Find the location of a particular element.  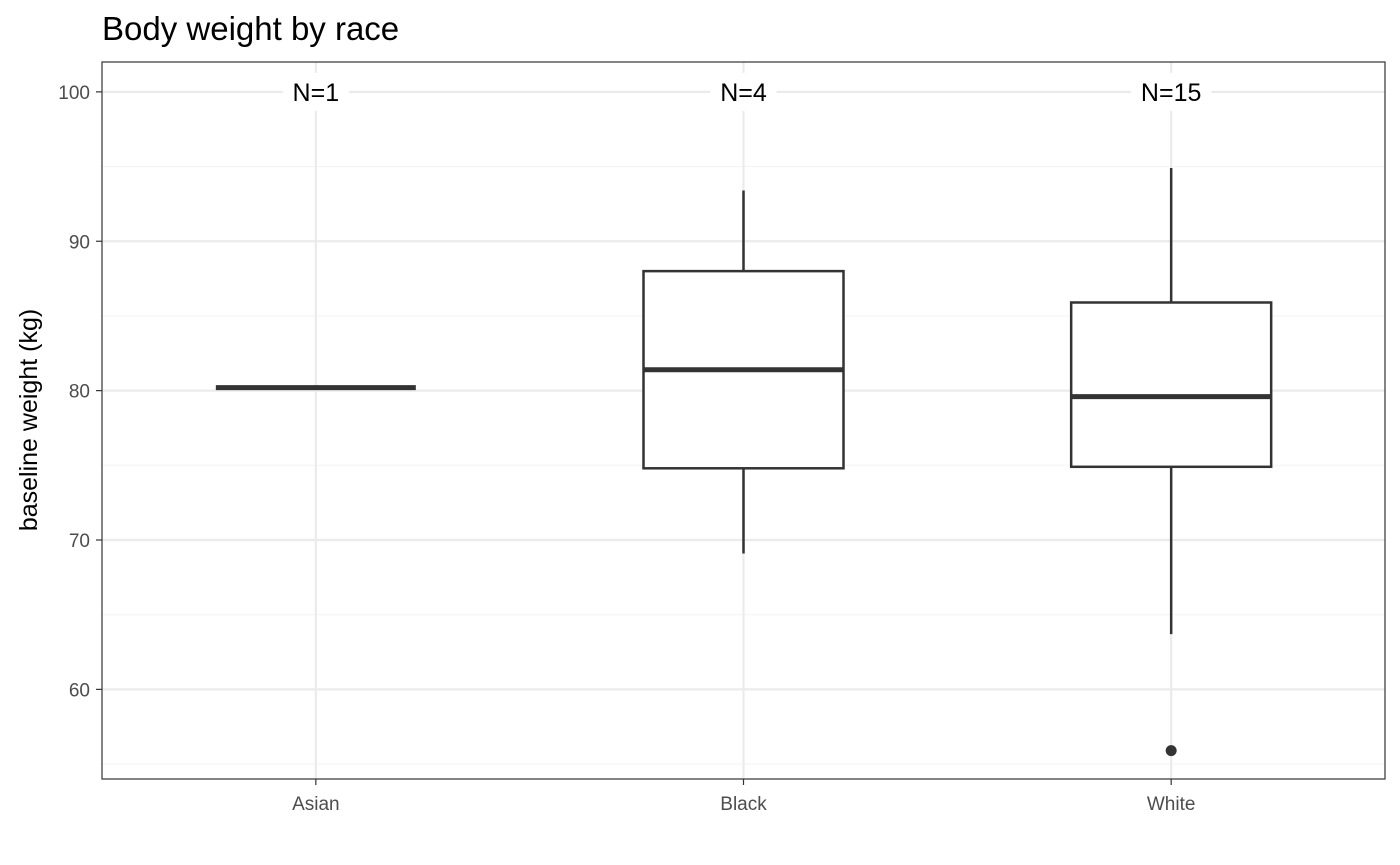

x-tick-label: White is located at coordinates (1171, 804).